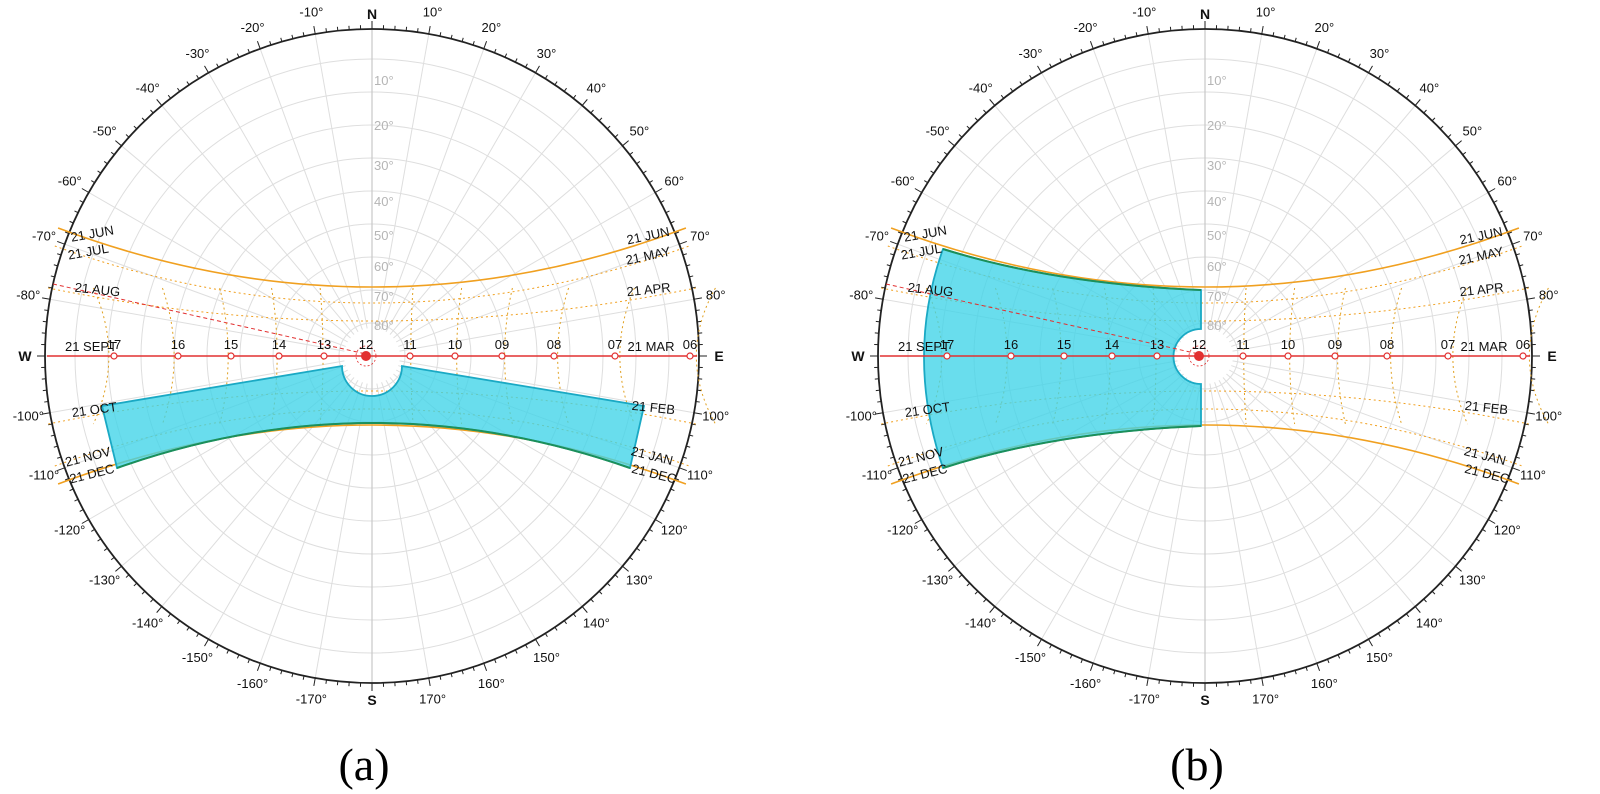  I want to click on azimuth-label: -80°, so click(861, 294).